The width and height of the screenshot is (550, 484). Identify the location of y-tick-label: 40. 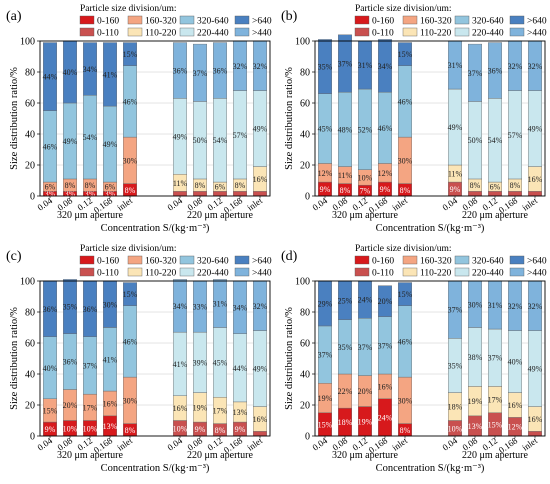
(30, 135).